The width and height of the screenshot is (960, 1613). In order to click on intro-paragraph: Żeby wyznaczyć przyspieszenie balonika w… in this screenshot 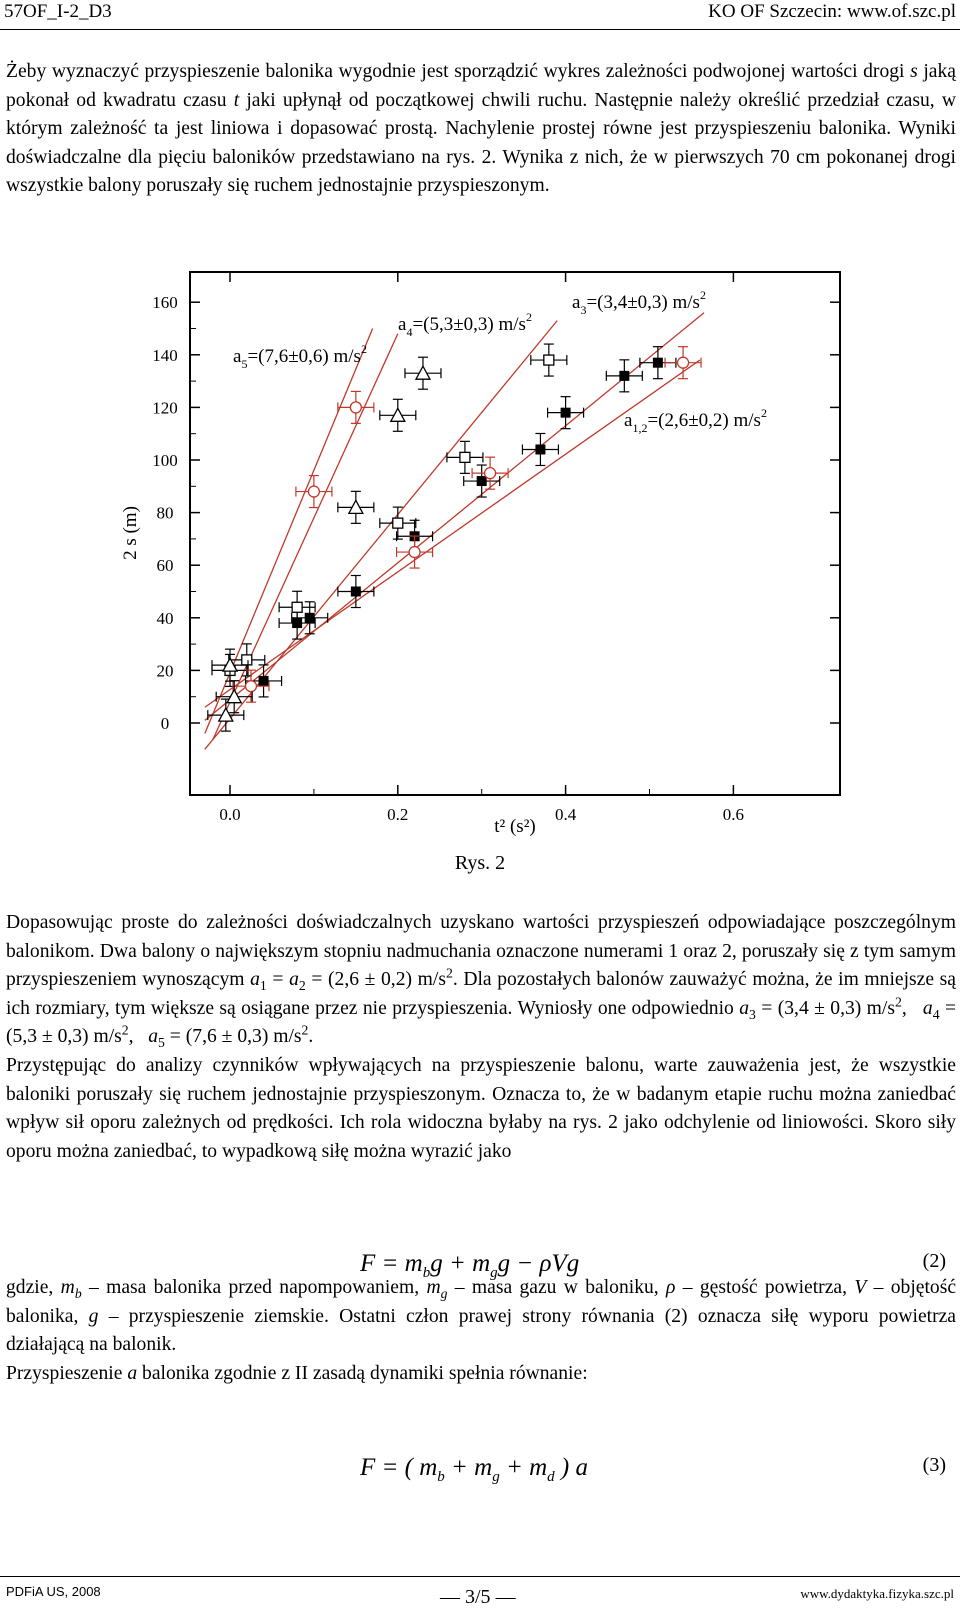, I will do `click(481, 129)`.